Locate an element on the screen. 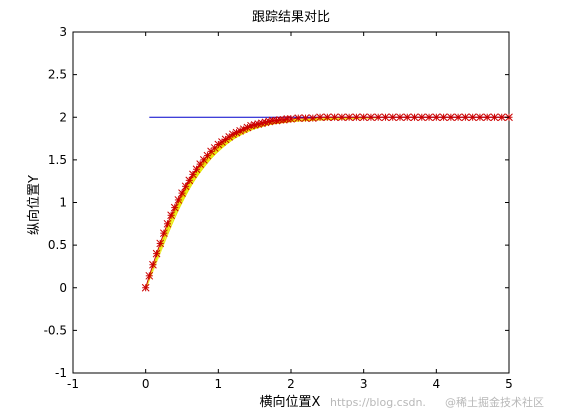 The height and width of the screenshot is (420, 561). y-tick-label: 3 is located at coordinates (63, 32).